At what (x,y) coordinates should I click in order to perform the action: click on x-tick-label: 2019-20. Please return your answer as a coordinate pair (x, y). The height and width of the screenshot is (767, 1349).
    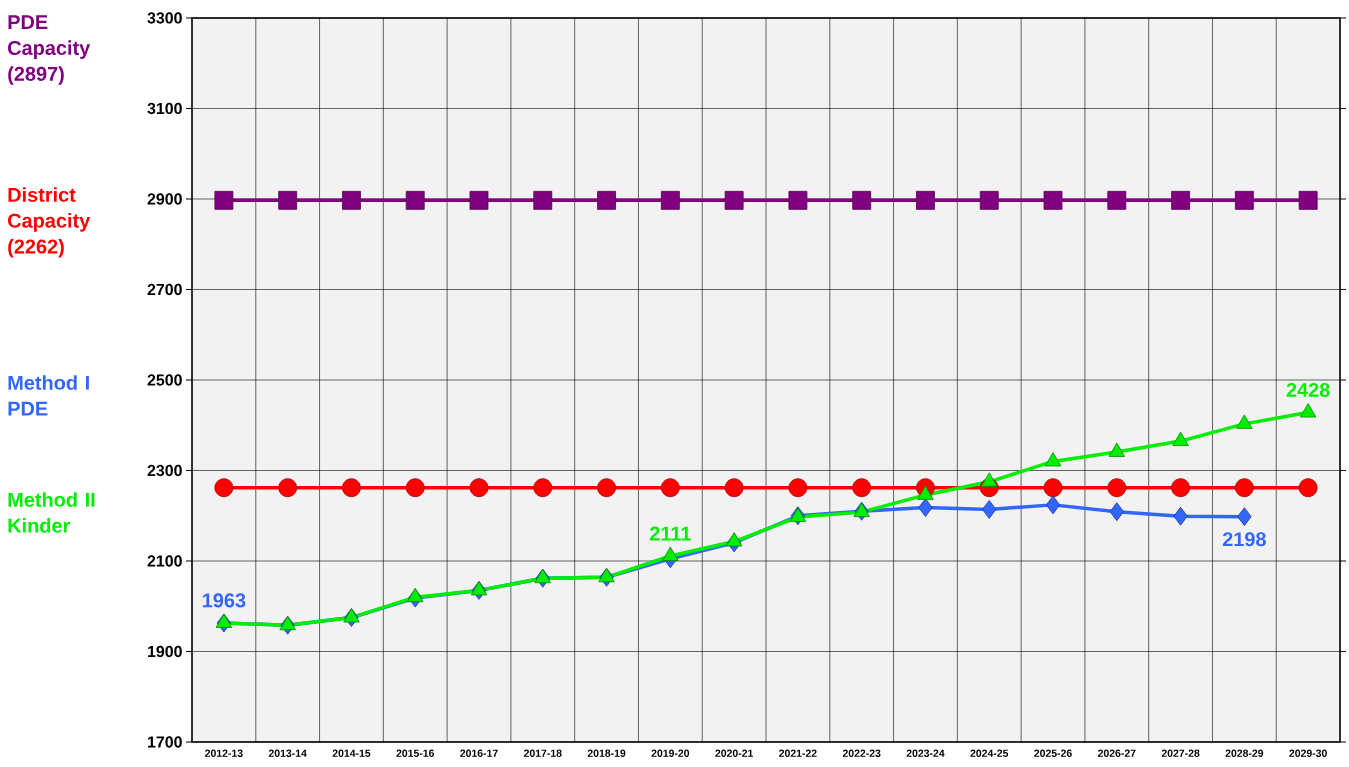
    Looking at the image, I should click on (670, 753).